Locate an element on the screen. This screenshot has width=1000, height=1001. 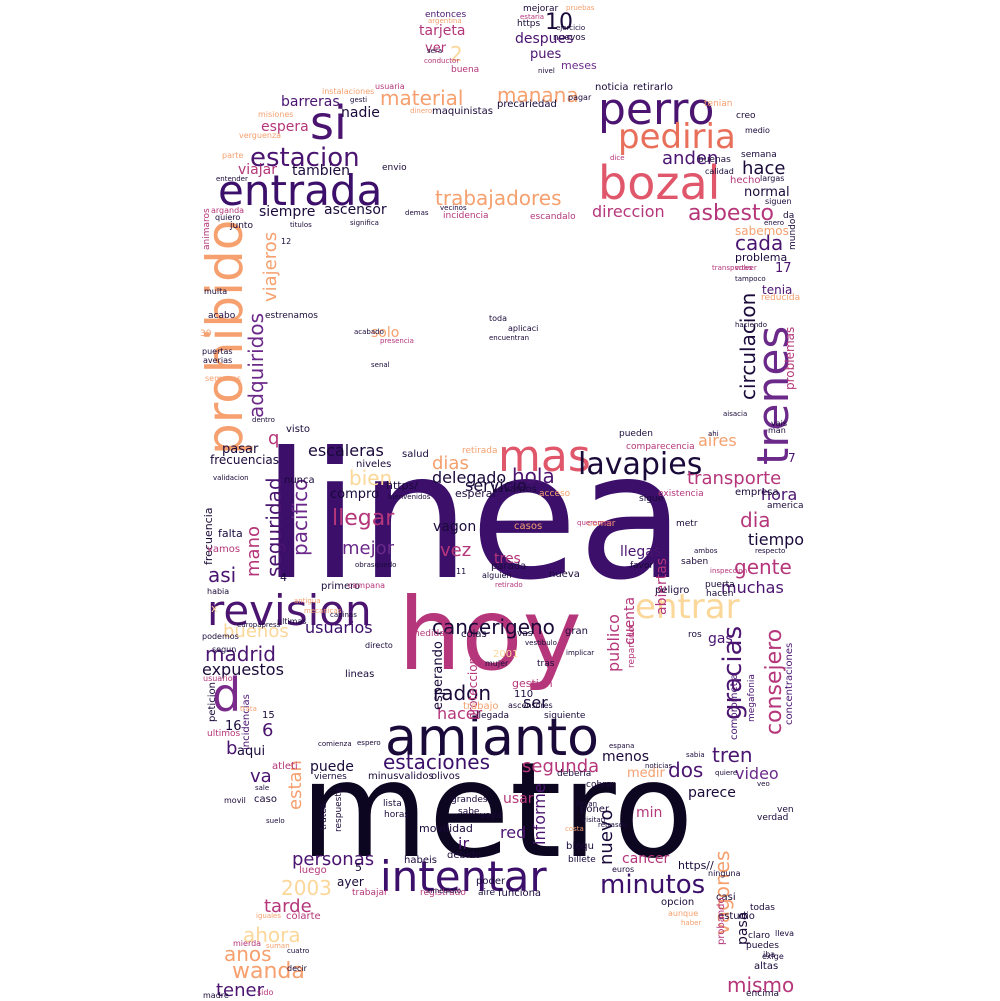
word-delegado: delegado is located at coordinates (469, 477).